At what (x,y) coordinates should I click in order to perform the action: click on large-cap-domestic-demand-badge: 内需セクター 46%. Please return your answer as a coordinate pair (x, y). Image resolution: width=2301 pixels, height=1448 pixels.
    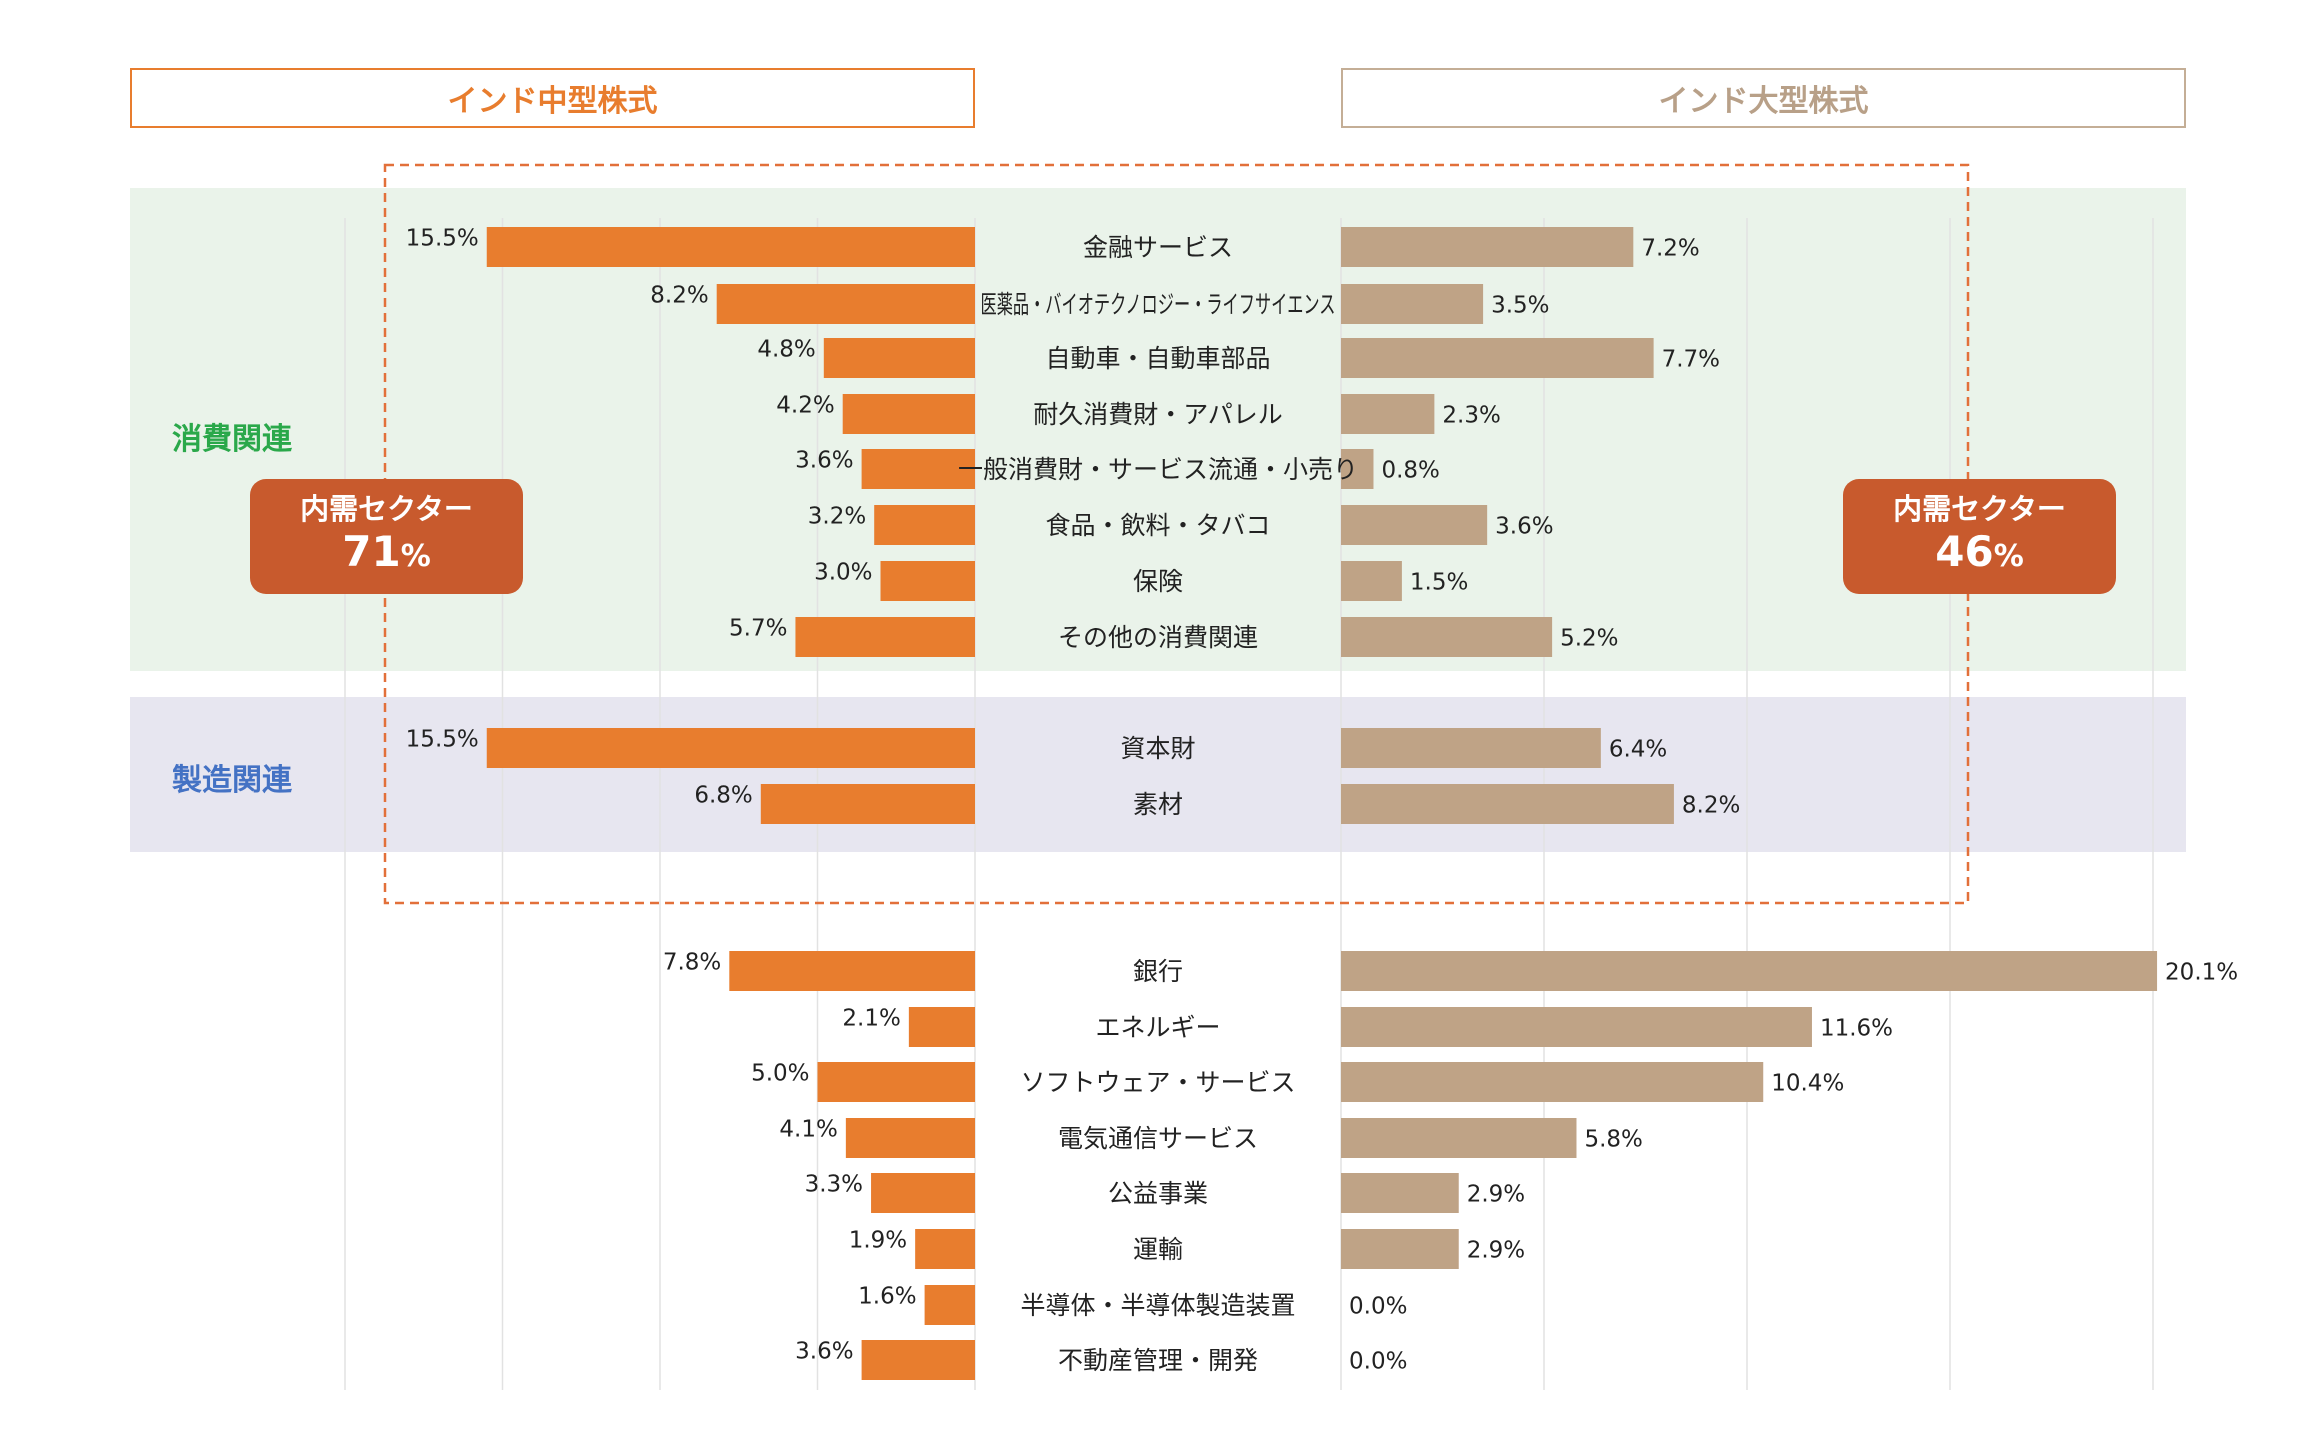
    Looking at the image, I should click on (1979, 536).